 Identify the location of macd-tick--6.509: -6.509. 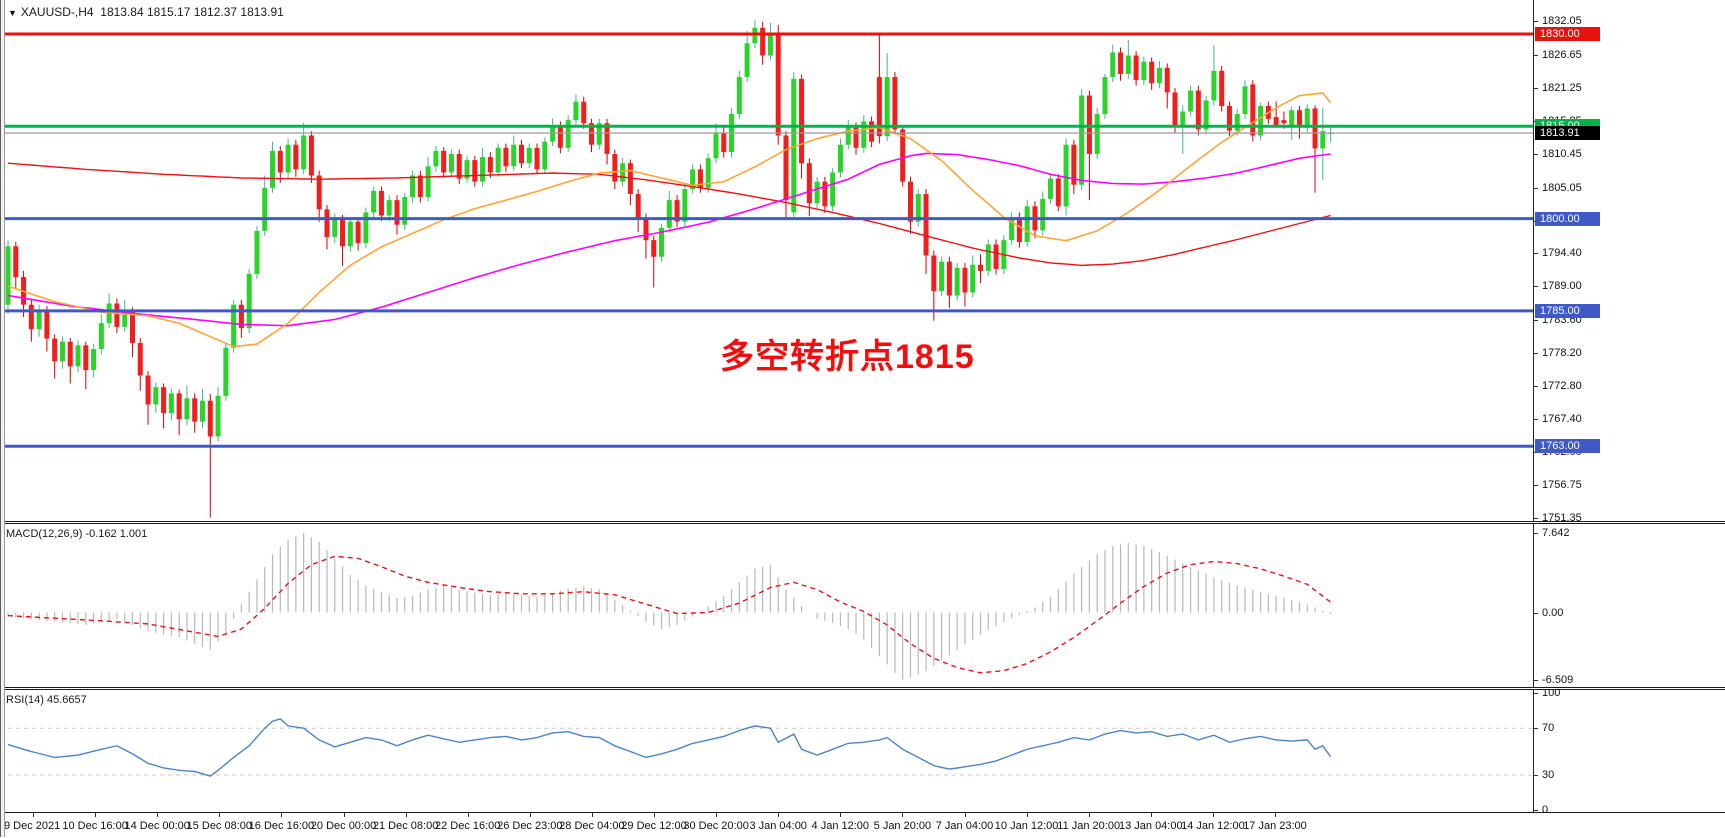
(1558, 680).